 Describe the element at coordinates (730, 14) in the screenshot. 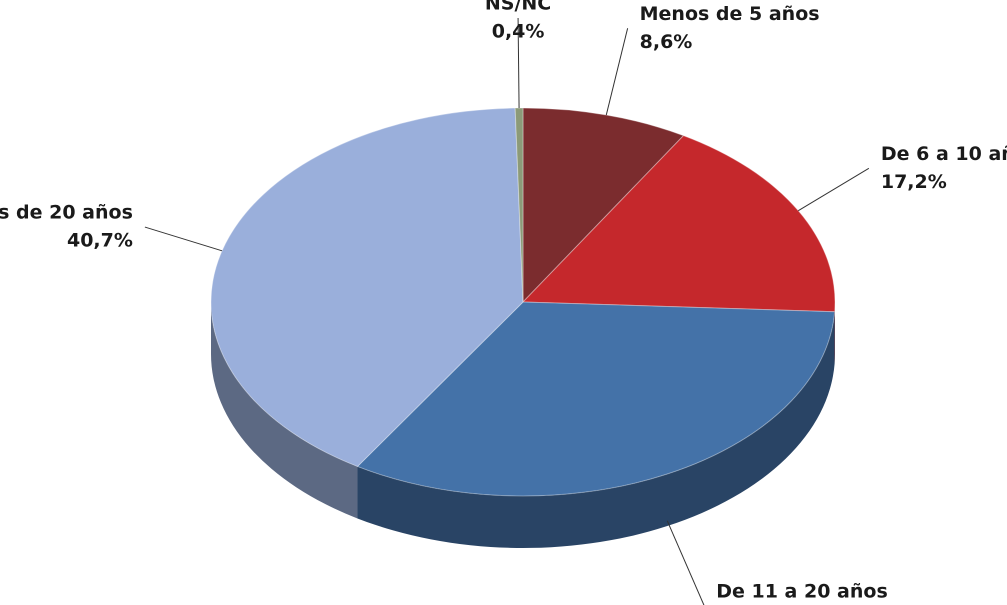

I see `slice-label: Menos de 5 años` at that location.